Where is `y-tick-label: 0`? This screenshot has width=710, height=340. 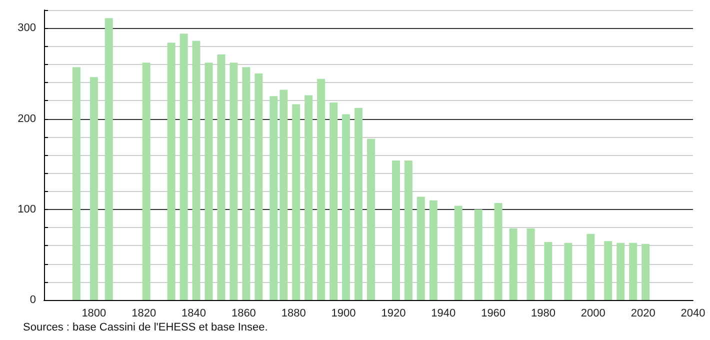 y-tick-label: 0 is located at coordinates (33, 300).